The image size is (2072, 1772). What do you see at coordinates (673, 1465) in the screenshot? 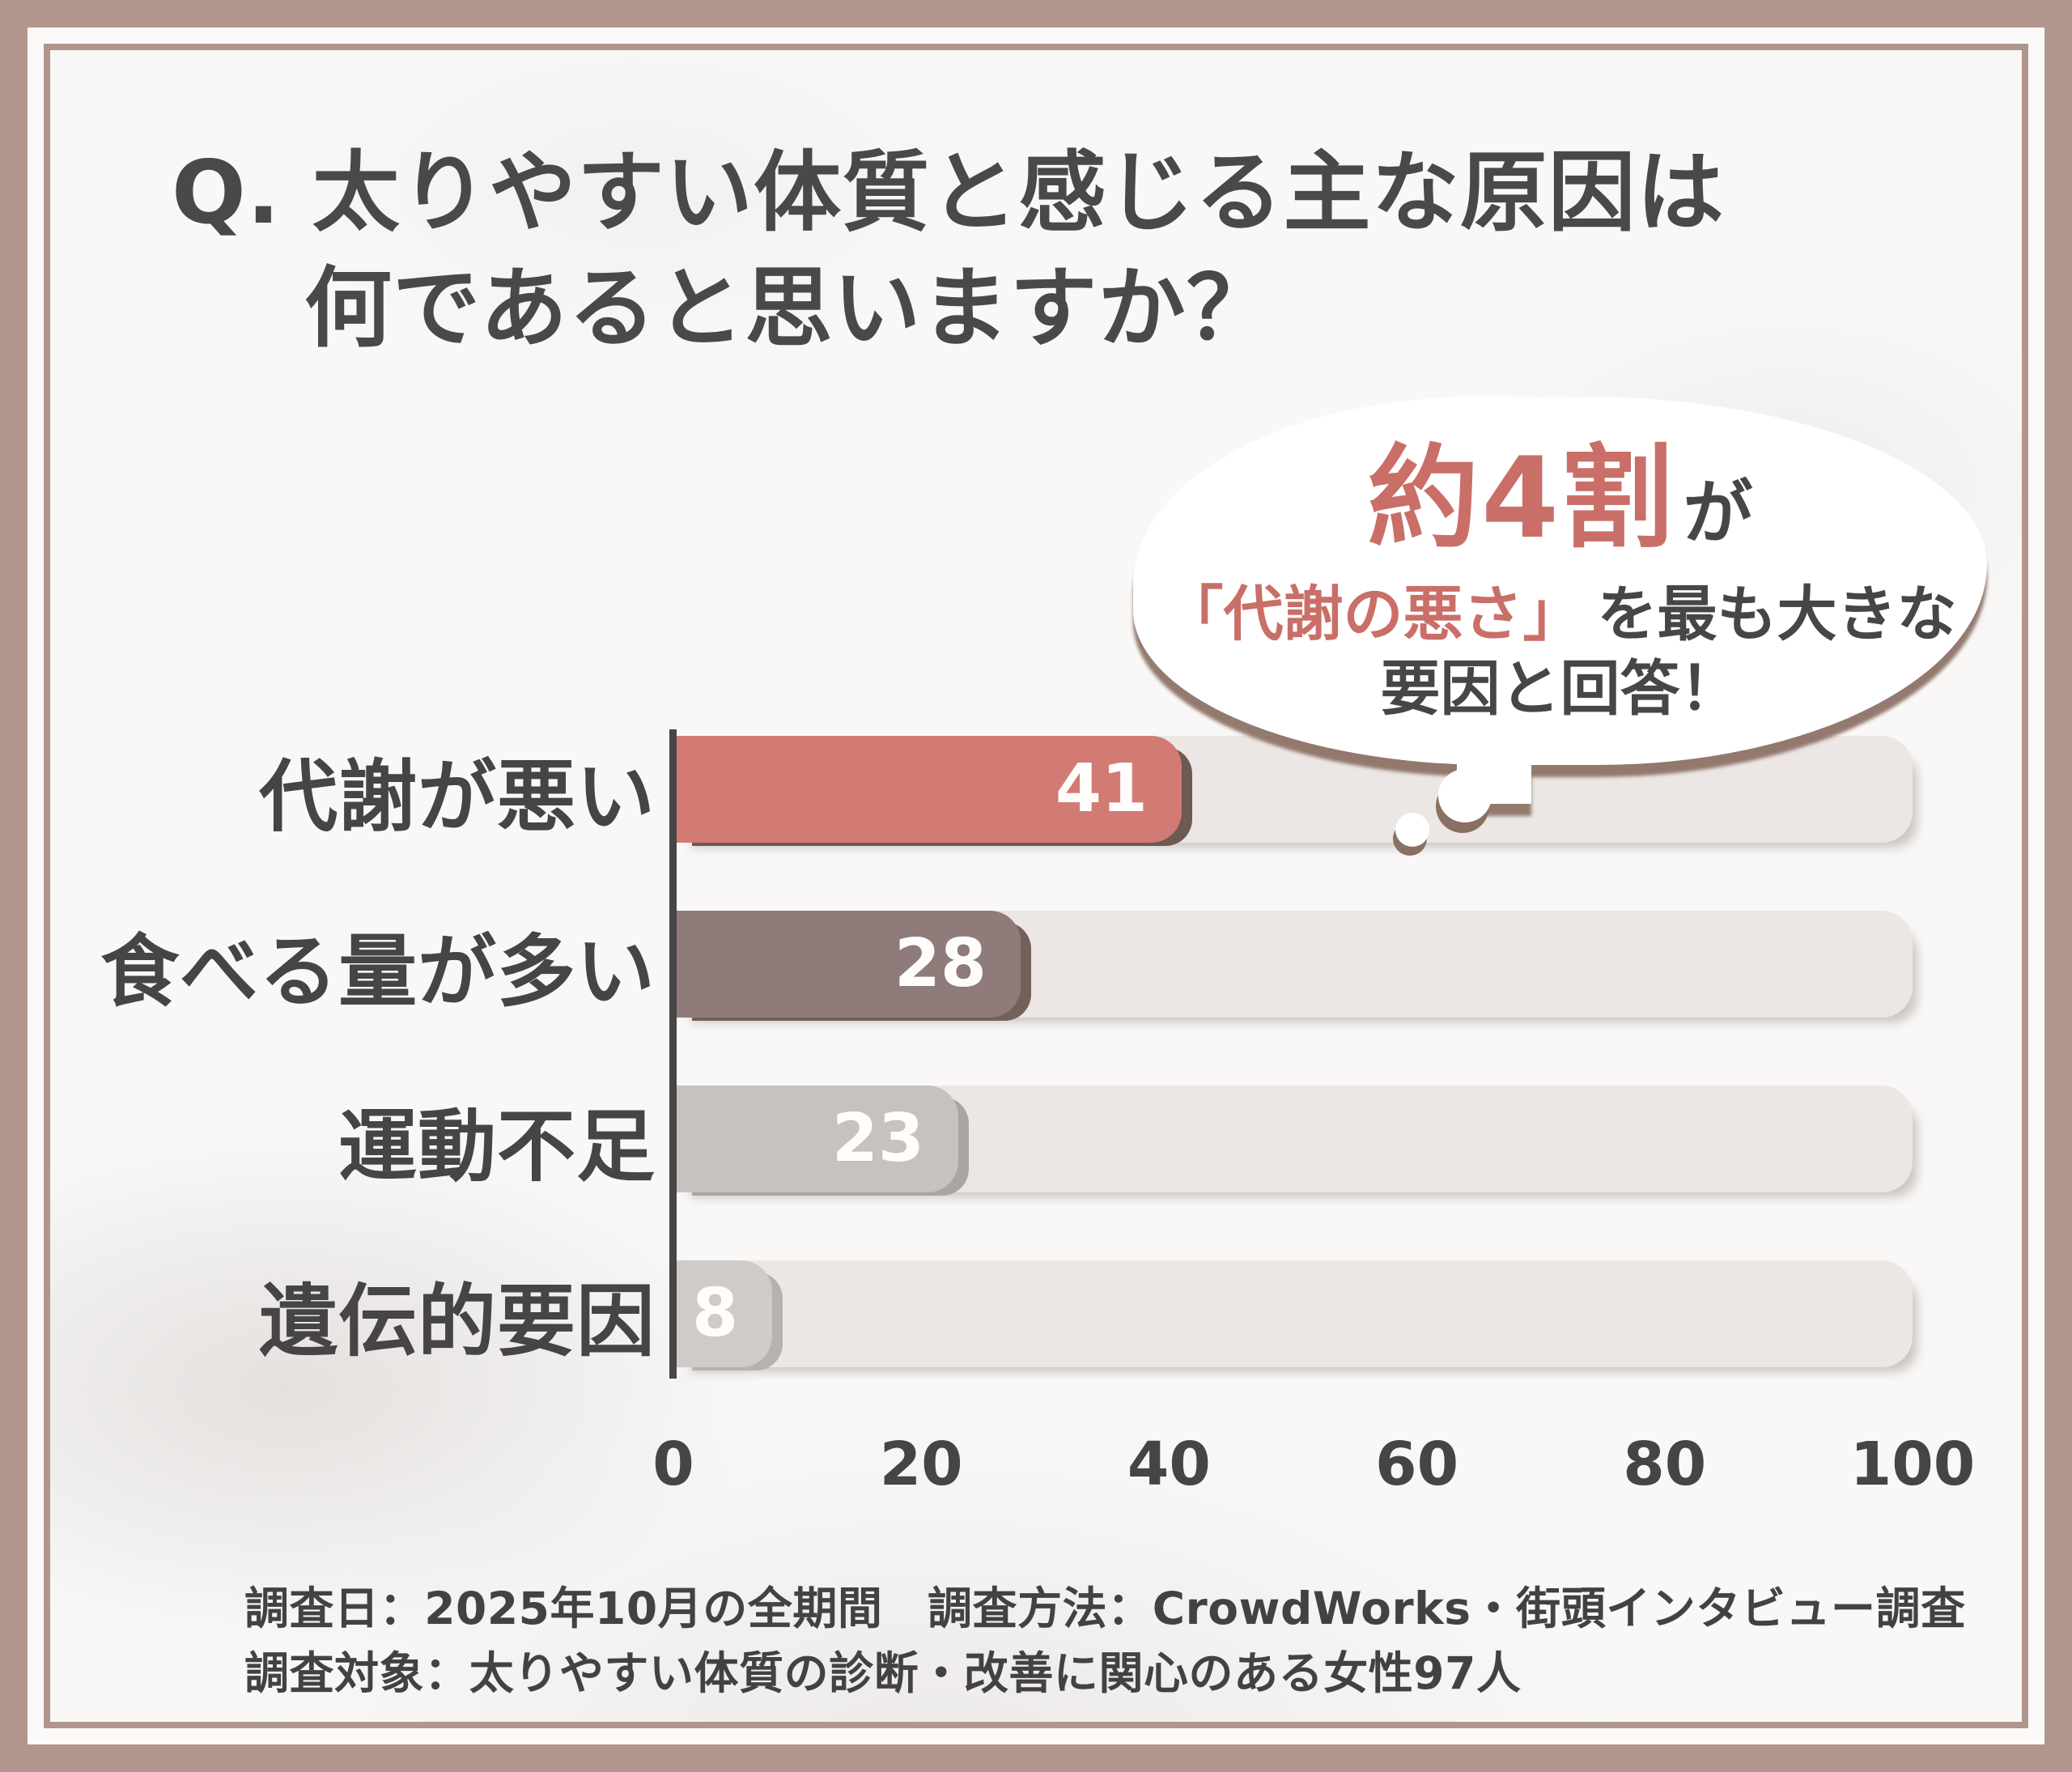
I see `x-axis-tick-label: 0` at bounding box center [673, 1465].